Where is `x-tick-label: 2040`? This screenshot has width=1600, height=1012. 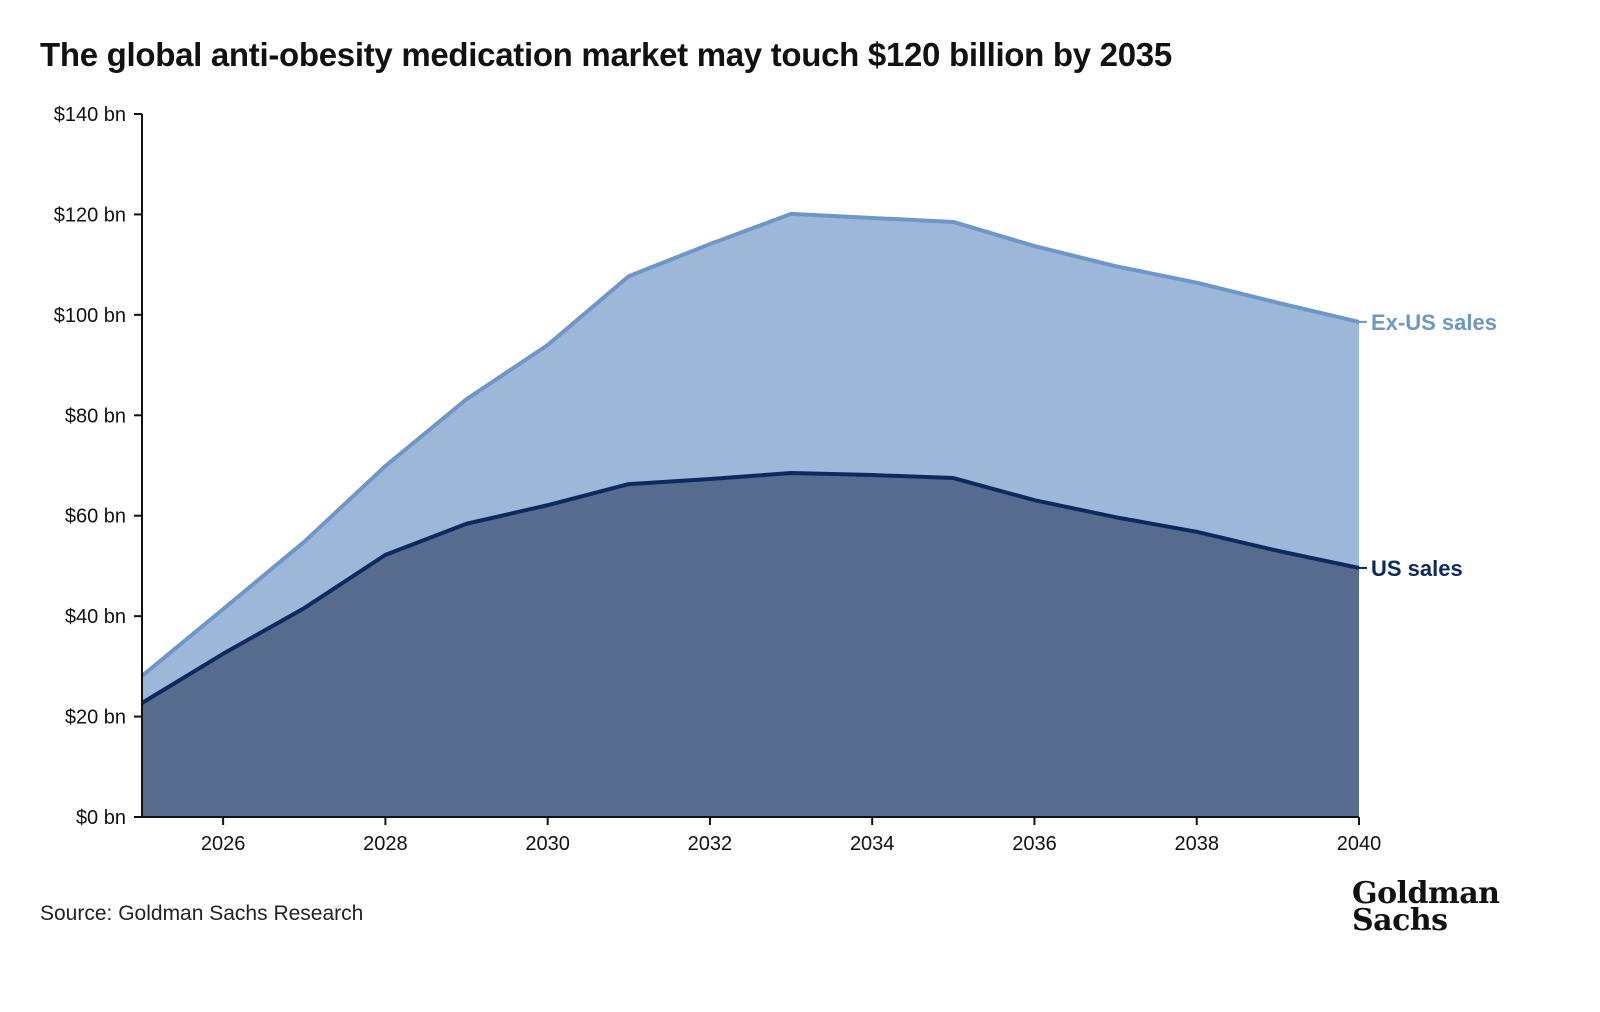 x-tick-label: 2040 is located at coordinates (1359, 844).